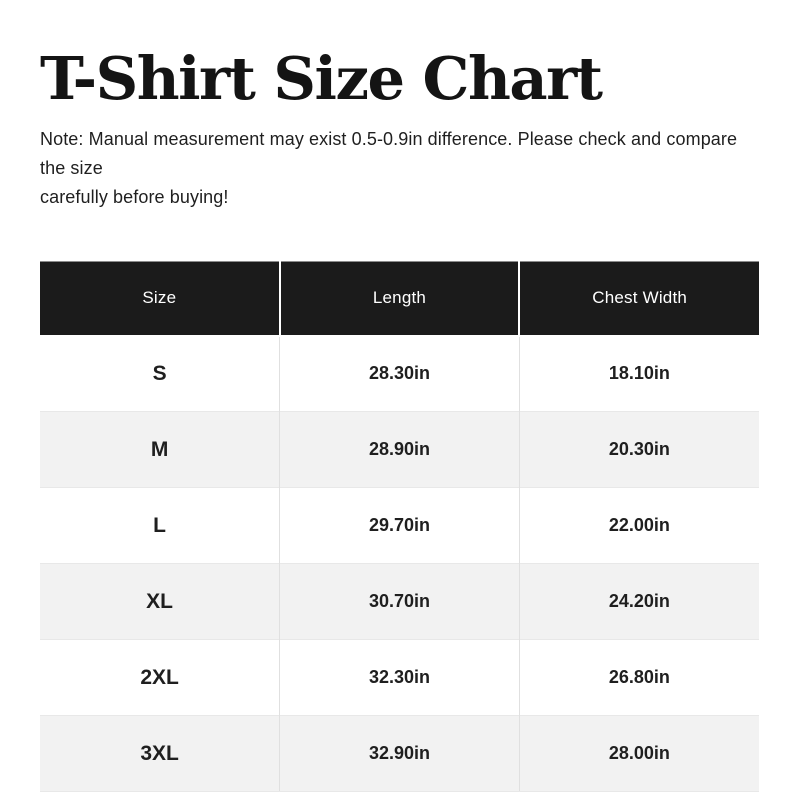  Describe the element at coordinates (160, 449) in the screenshot. I see `size-value: M` at that location.